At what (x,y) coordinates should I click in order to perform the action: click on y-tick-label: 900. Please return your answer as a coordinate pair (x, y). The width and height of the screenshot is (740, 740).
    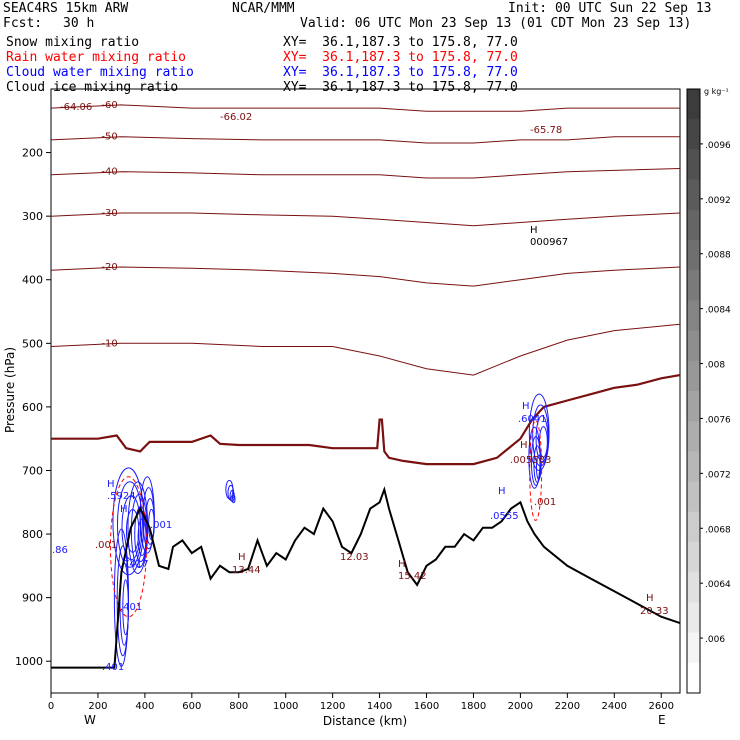
    Looking at the image, I should click on (32, 598).